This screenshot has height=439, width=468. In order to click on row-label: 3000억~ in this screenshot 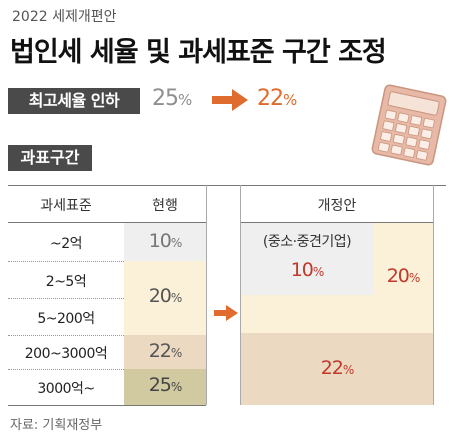, I will do `click(66, 389)`.